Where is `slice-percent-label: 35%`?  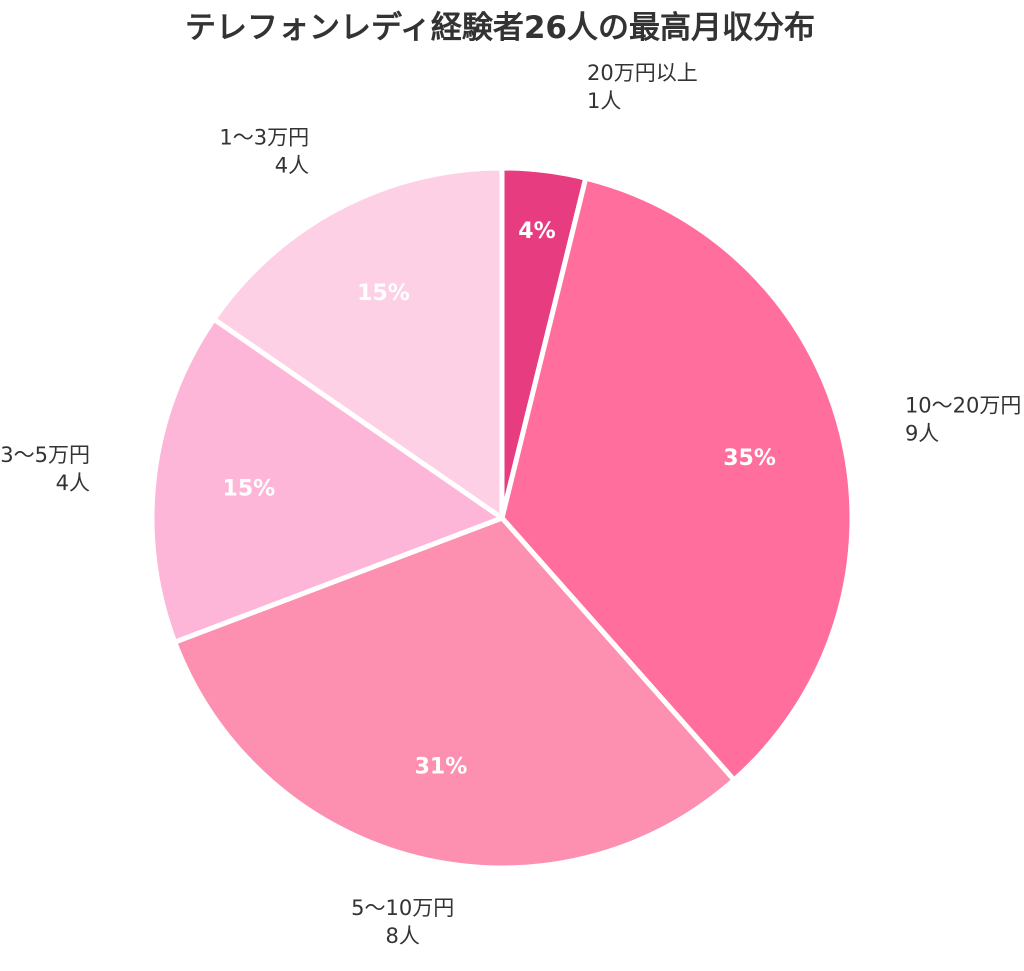
slice-percent-label: 35% is located at coordinates (749, 458).